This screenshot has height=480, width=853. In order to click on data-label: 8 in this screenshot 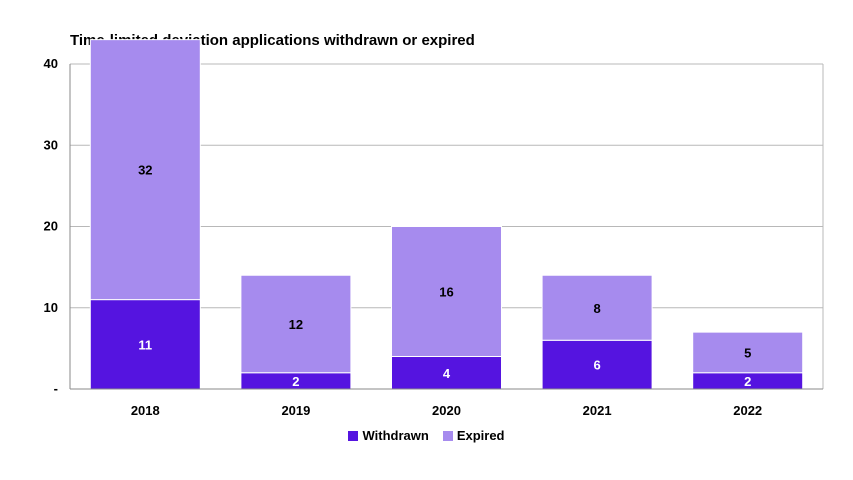, I will do `click(596, 308)`.